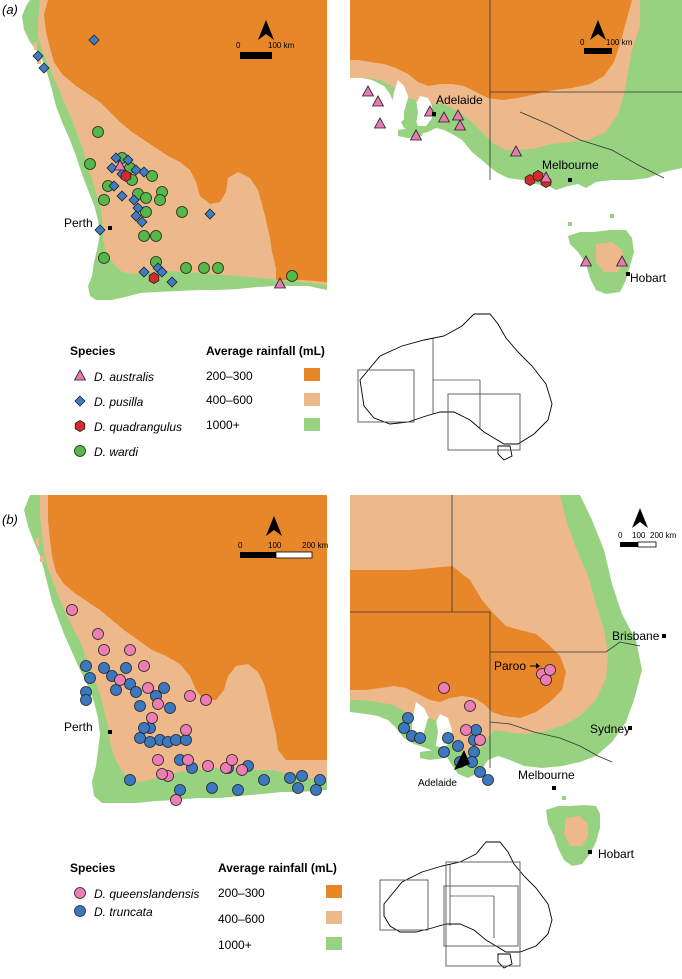 Image resolution: width=682 pixels, height=979 pixels. What do you see at coordinates (294, 555) in the screenshot?
I see `scale-bar-white` at bounding box center [294, 555].